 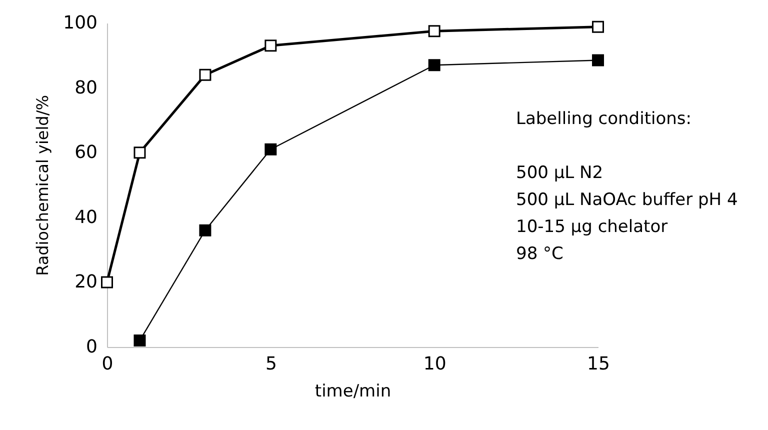 I want to click on y-tick-label: 40, so click(x=86, y=217).